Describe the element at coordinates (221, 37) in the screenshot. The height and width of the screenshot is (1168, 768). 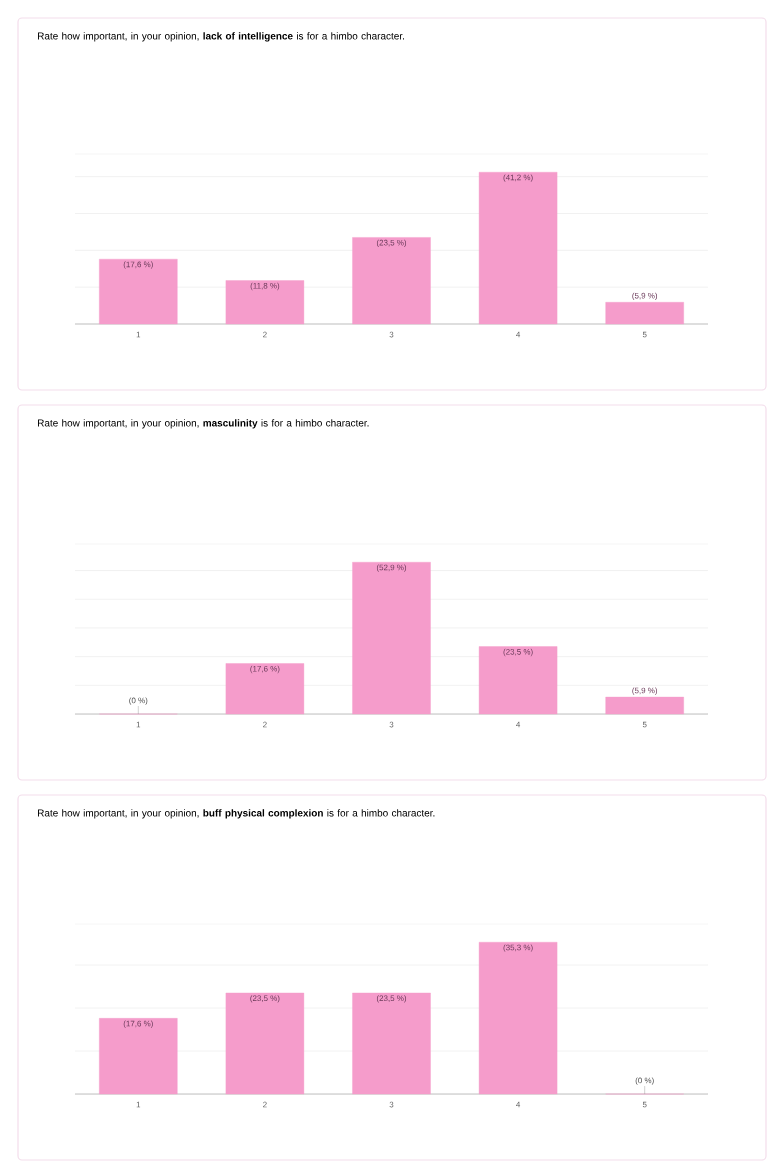
I see `chart-title: Rate how important, in your opinion, lack of intelligence is for a himbo character.` at that location.